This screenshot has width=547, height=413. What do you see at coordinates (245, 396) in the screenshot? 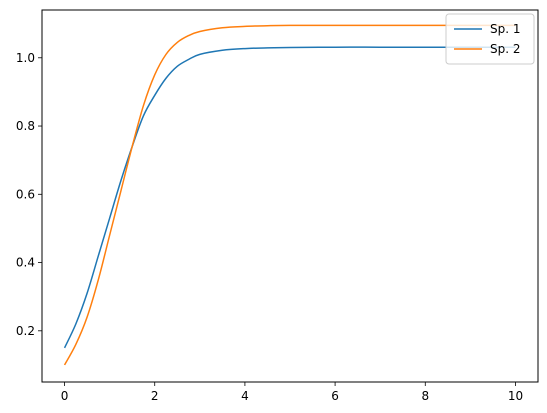
I see `x-tick-label: 4` at bounding box center [245, 396].